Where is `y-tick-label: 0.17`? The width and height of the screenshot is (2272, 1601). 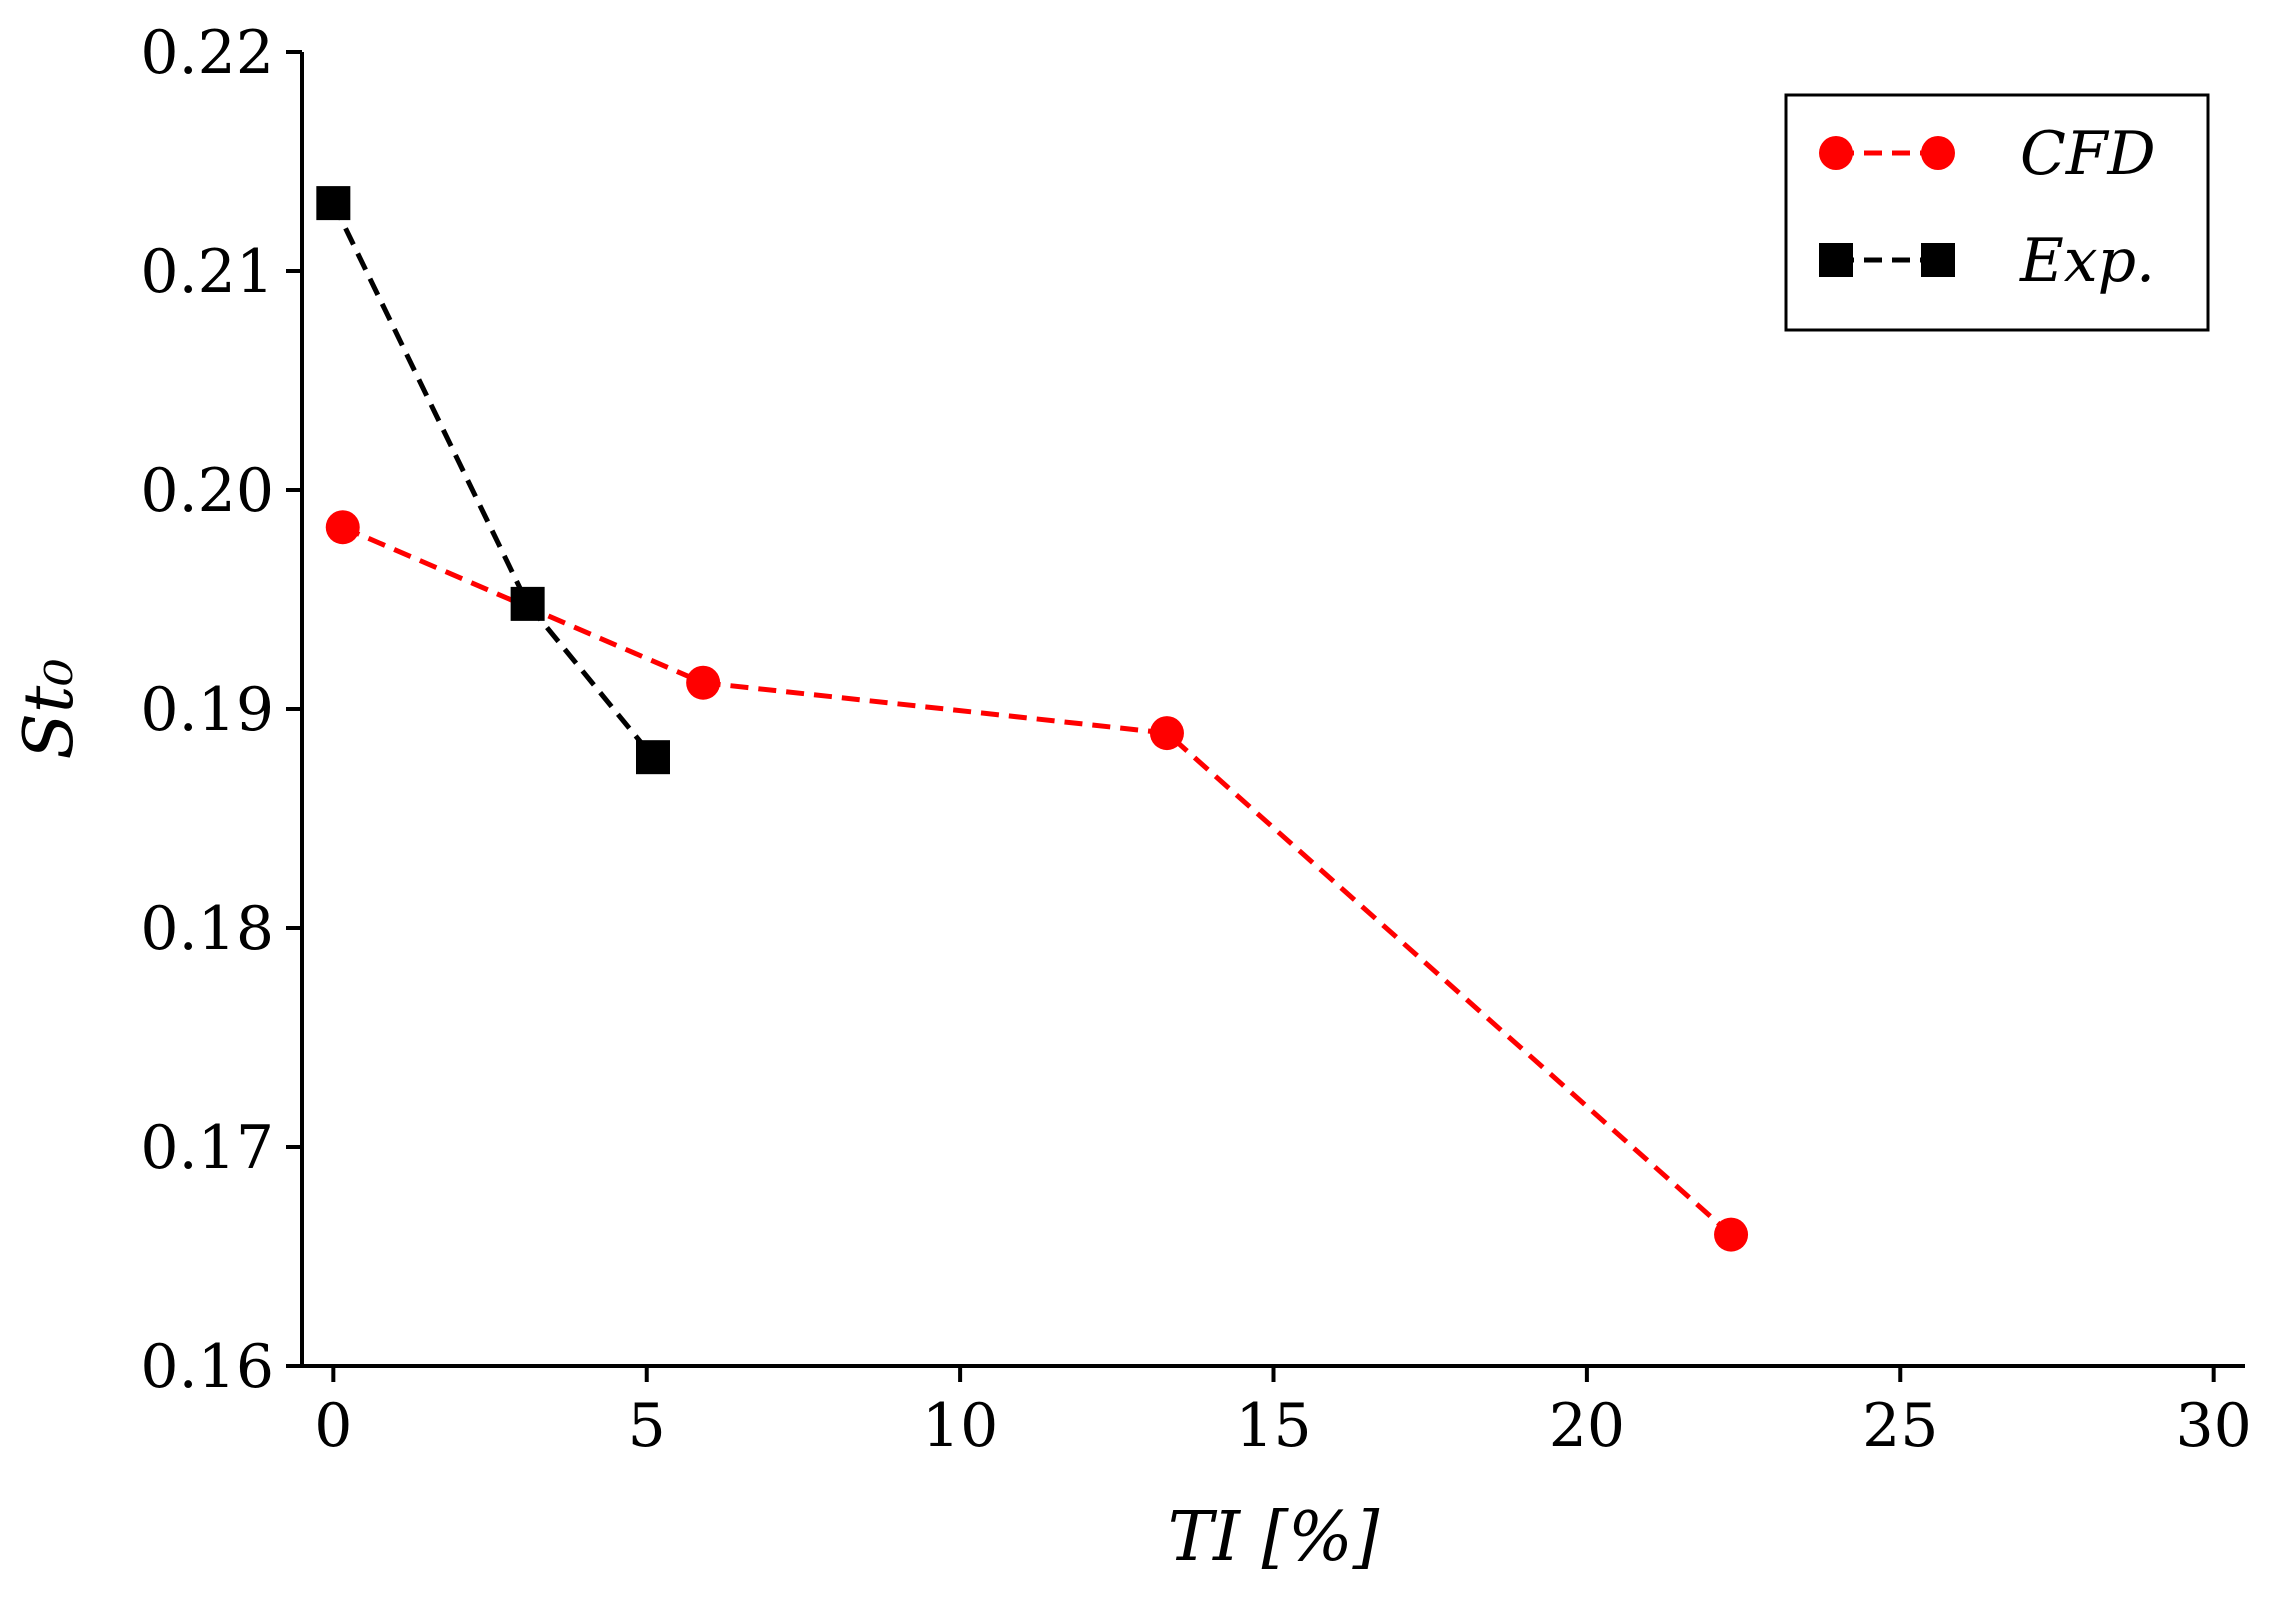
y-tick-label: 0.17 is located at coordinates (207, 1148).